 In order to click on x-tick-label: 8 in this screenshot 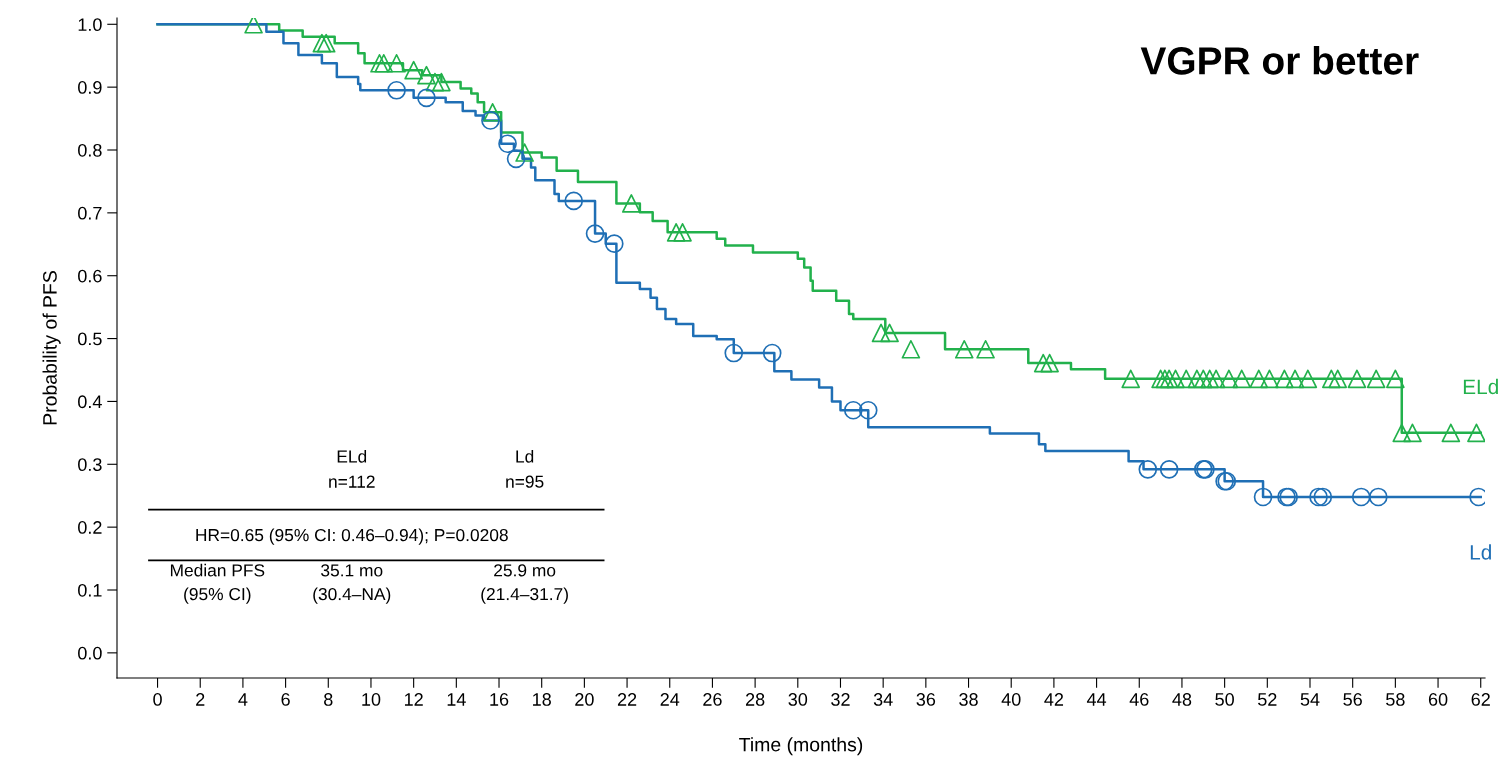, I will do `click(328, 699)`.